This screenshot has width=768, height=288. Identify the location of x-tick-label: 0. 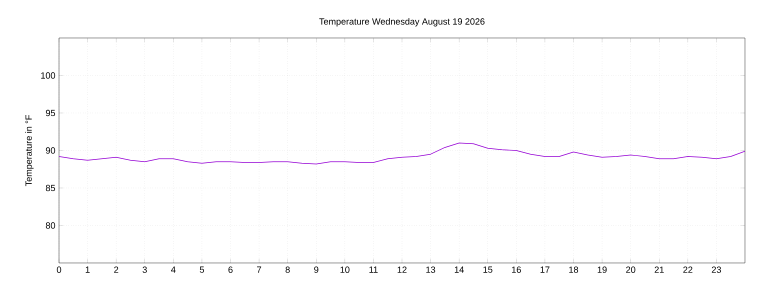
(59, 269).